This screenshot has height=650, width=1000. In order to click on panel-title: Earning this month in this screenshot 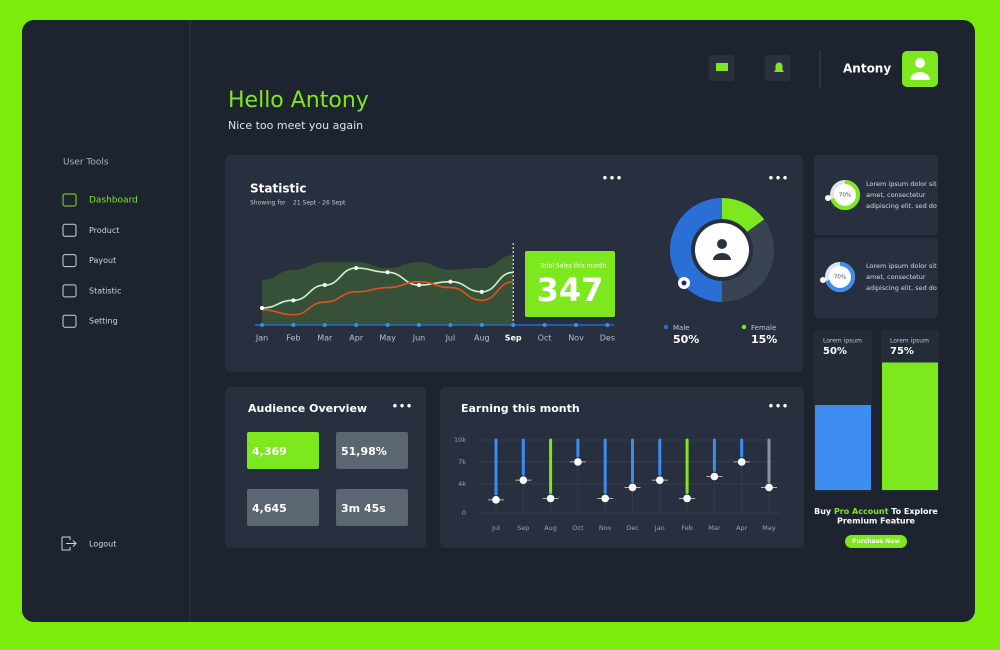, I will do `click(520, 408)`.